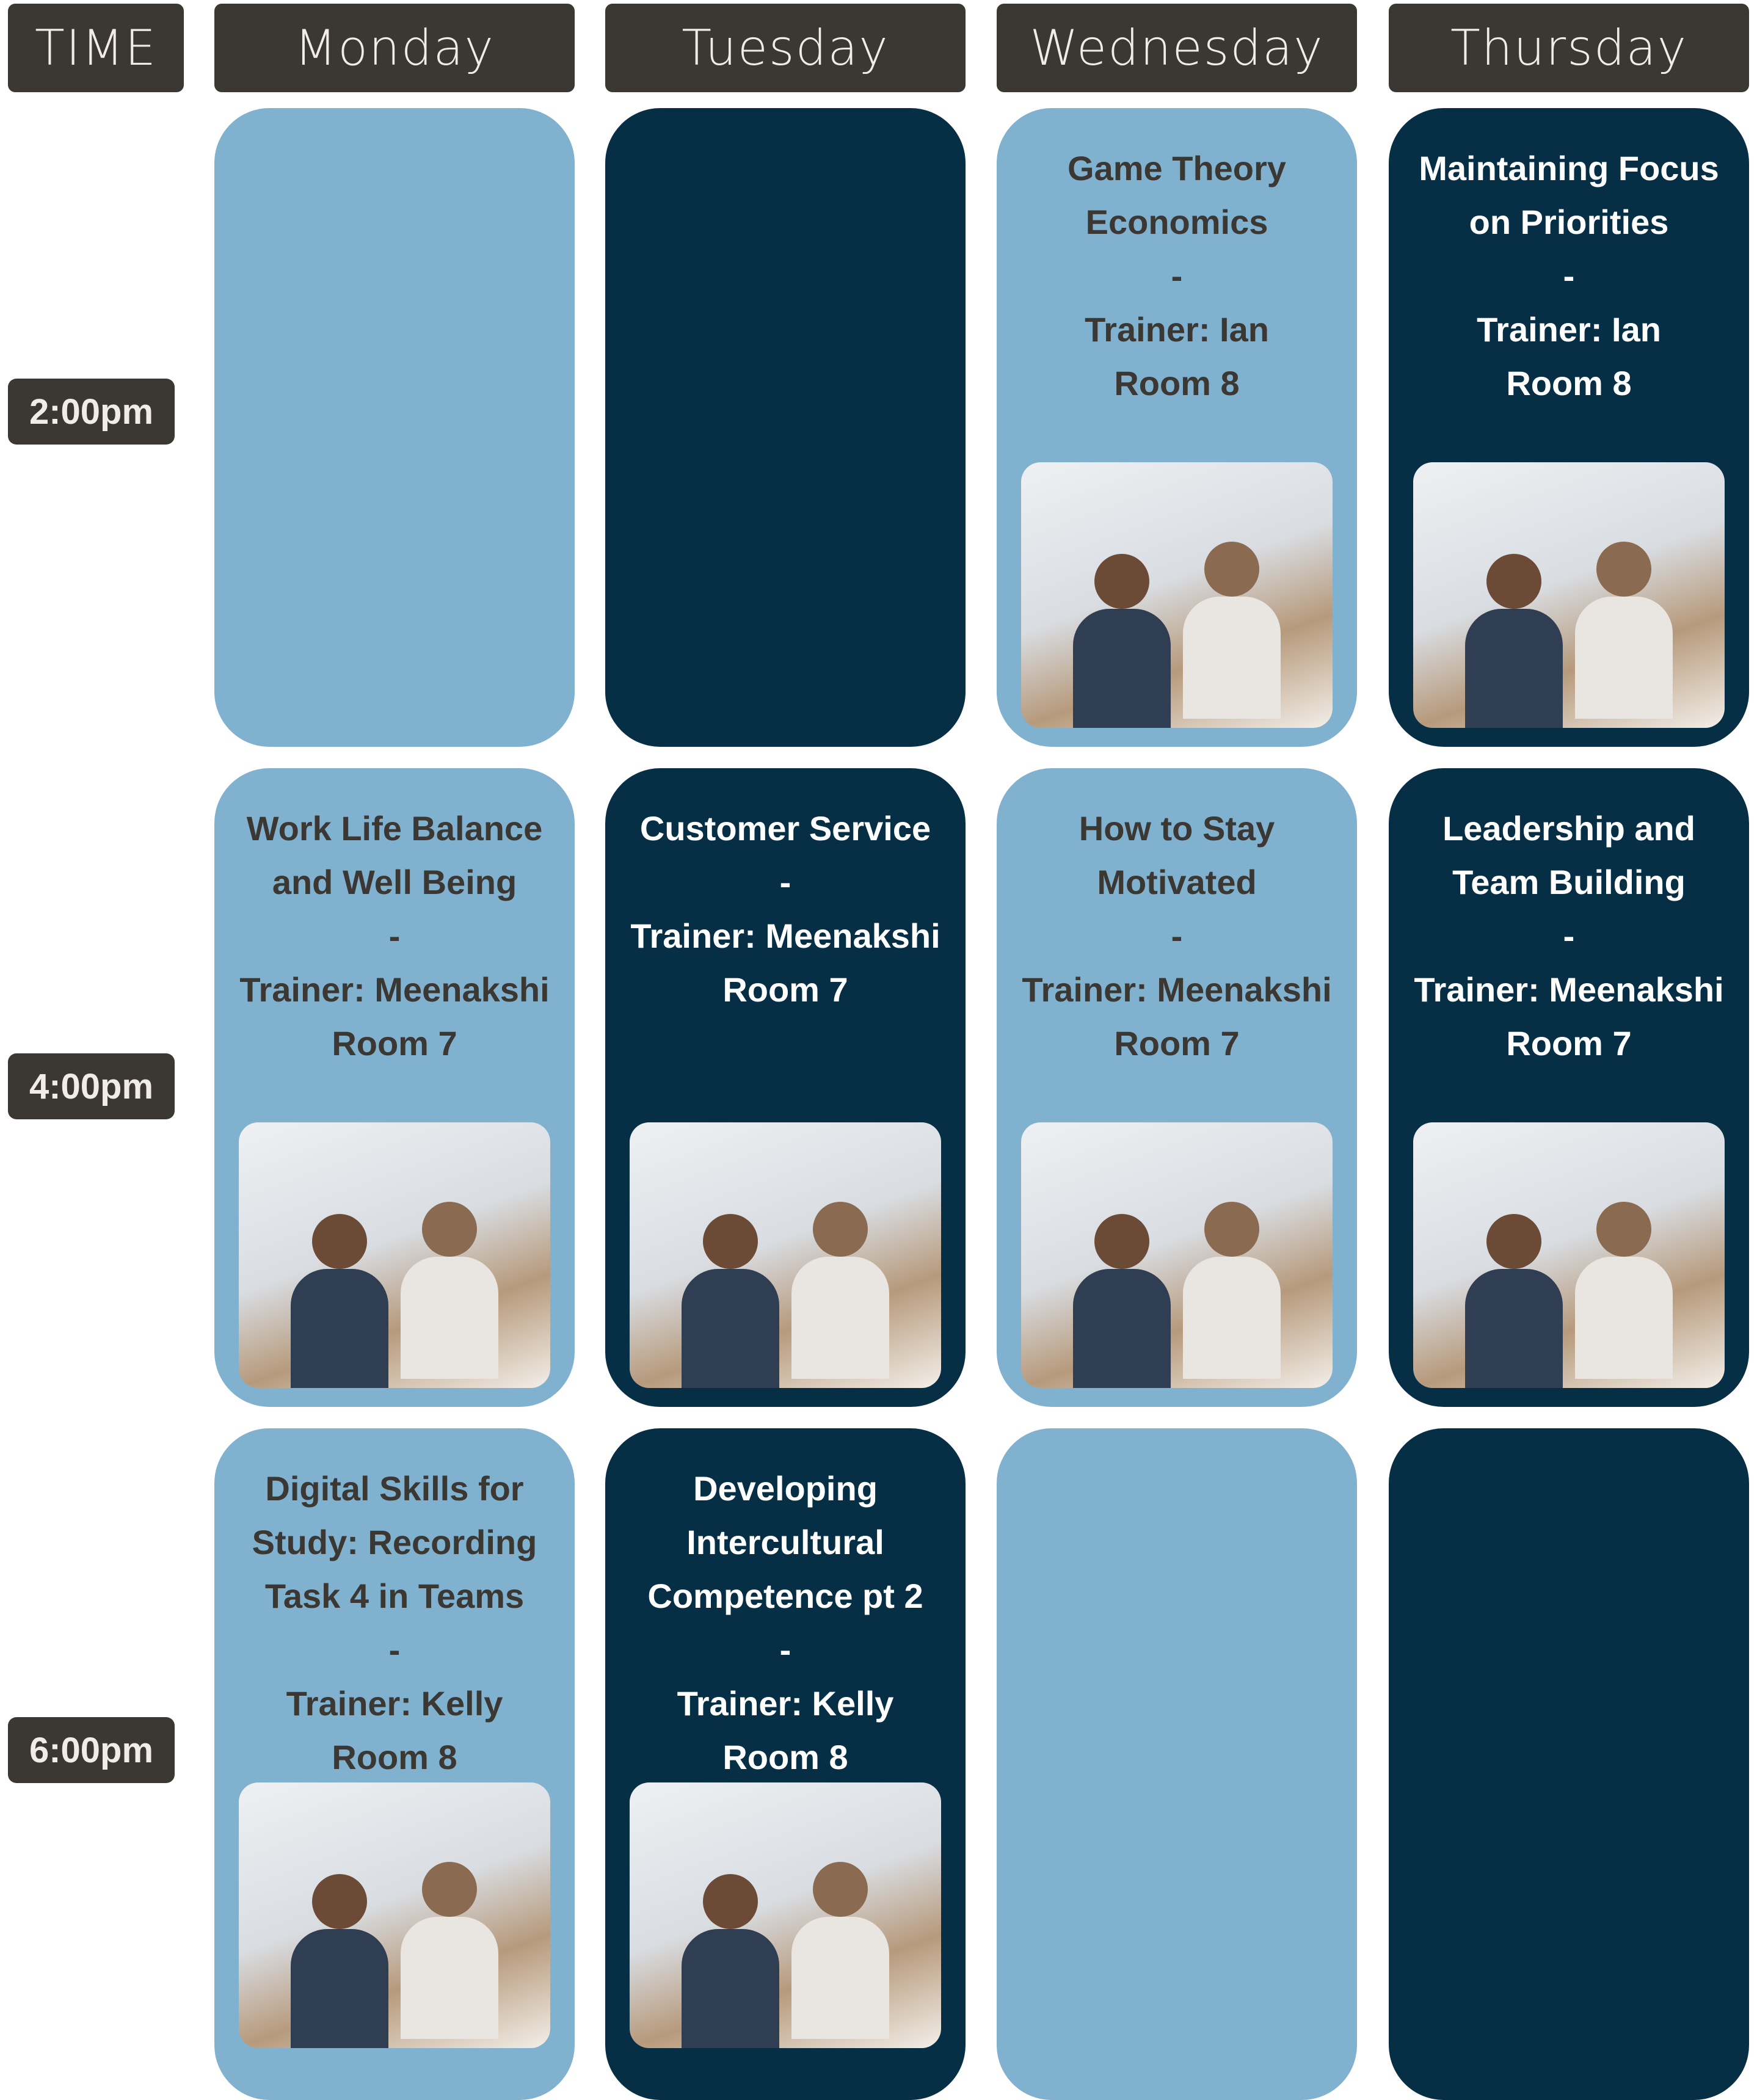 Image resolution: width=1757 pixels, height=2100 pixels. I want to click on session-title: Customer Service, so click(785, 828).